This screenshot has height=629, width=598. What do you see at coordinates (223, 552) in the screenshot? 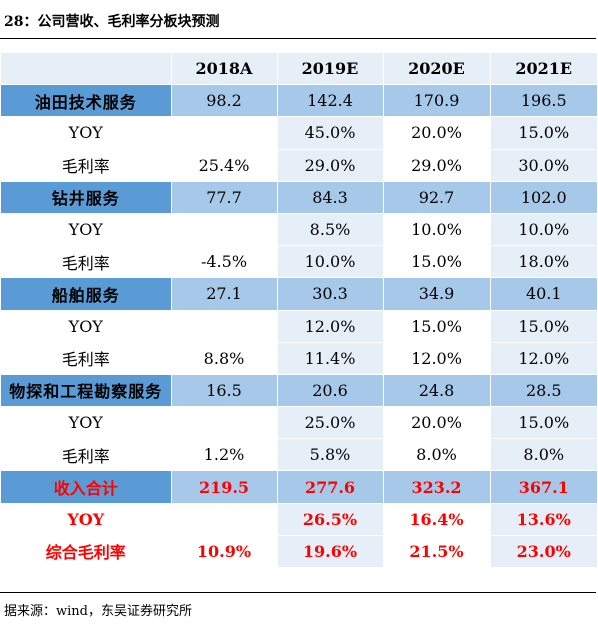
I see `value-cell: 10.9%` at bounding box center [223, 552].